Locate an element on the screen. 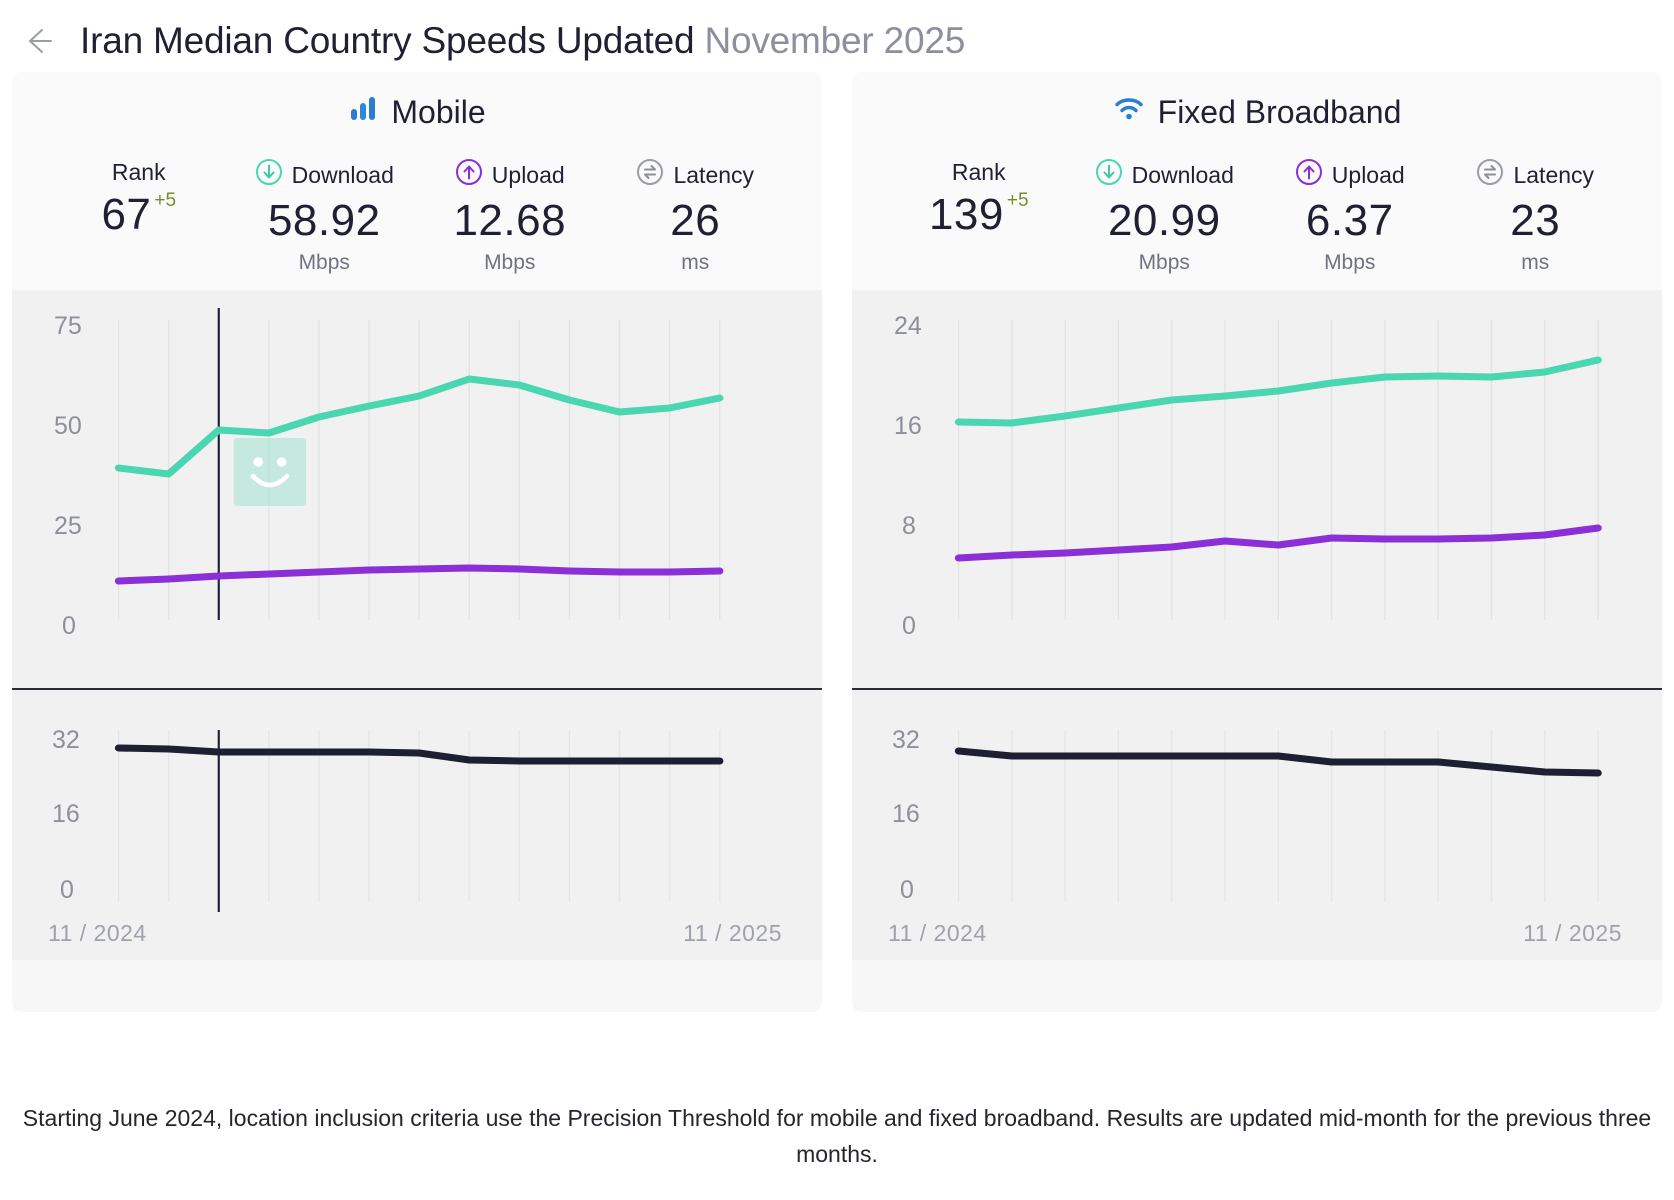 Image resolution: width=1674 pixels, height=1200 pixels. y-tick-8: 8 is located at coordinates (909, 526).